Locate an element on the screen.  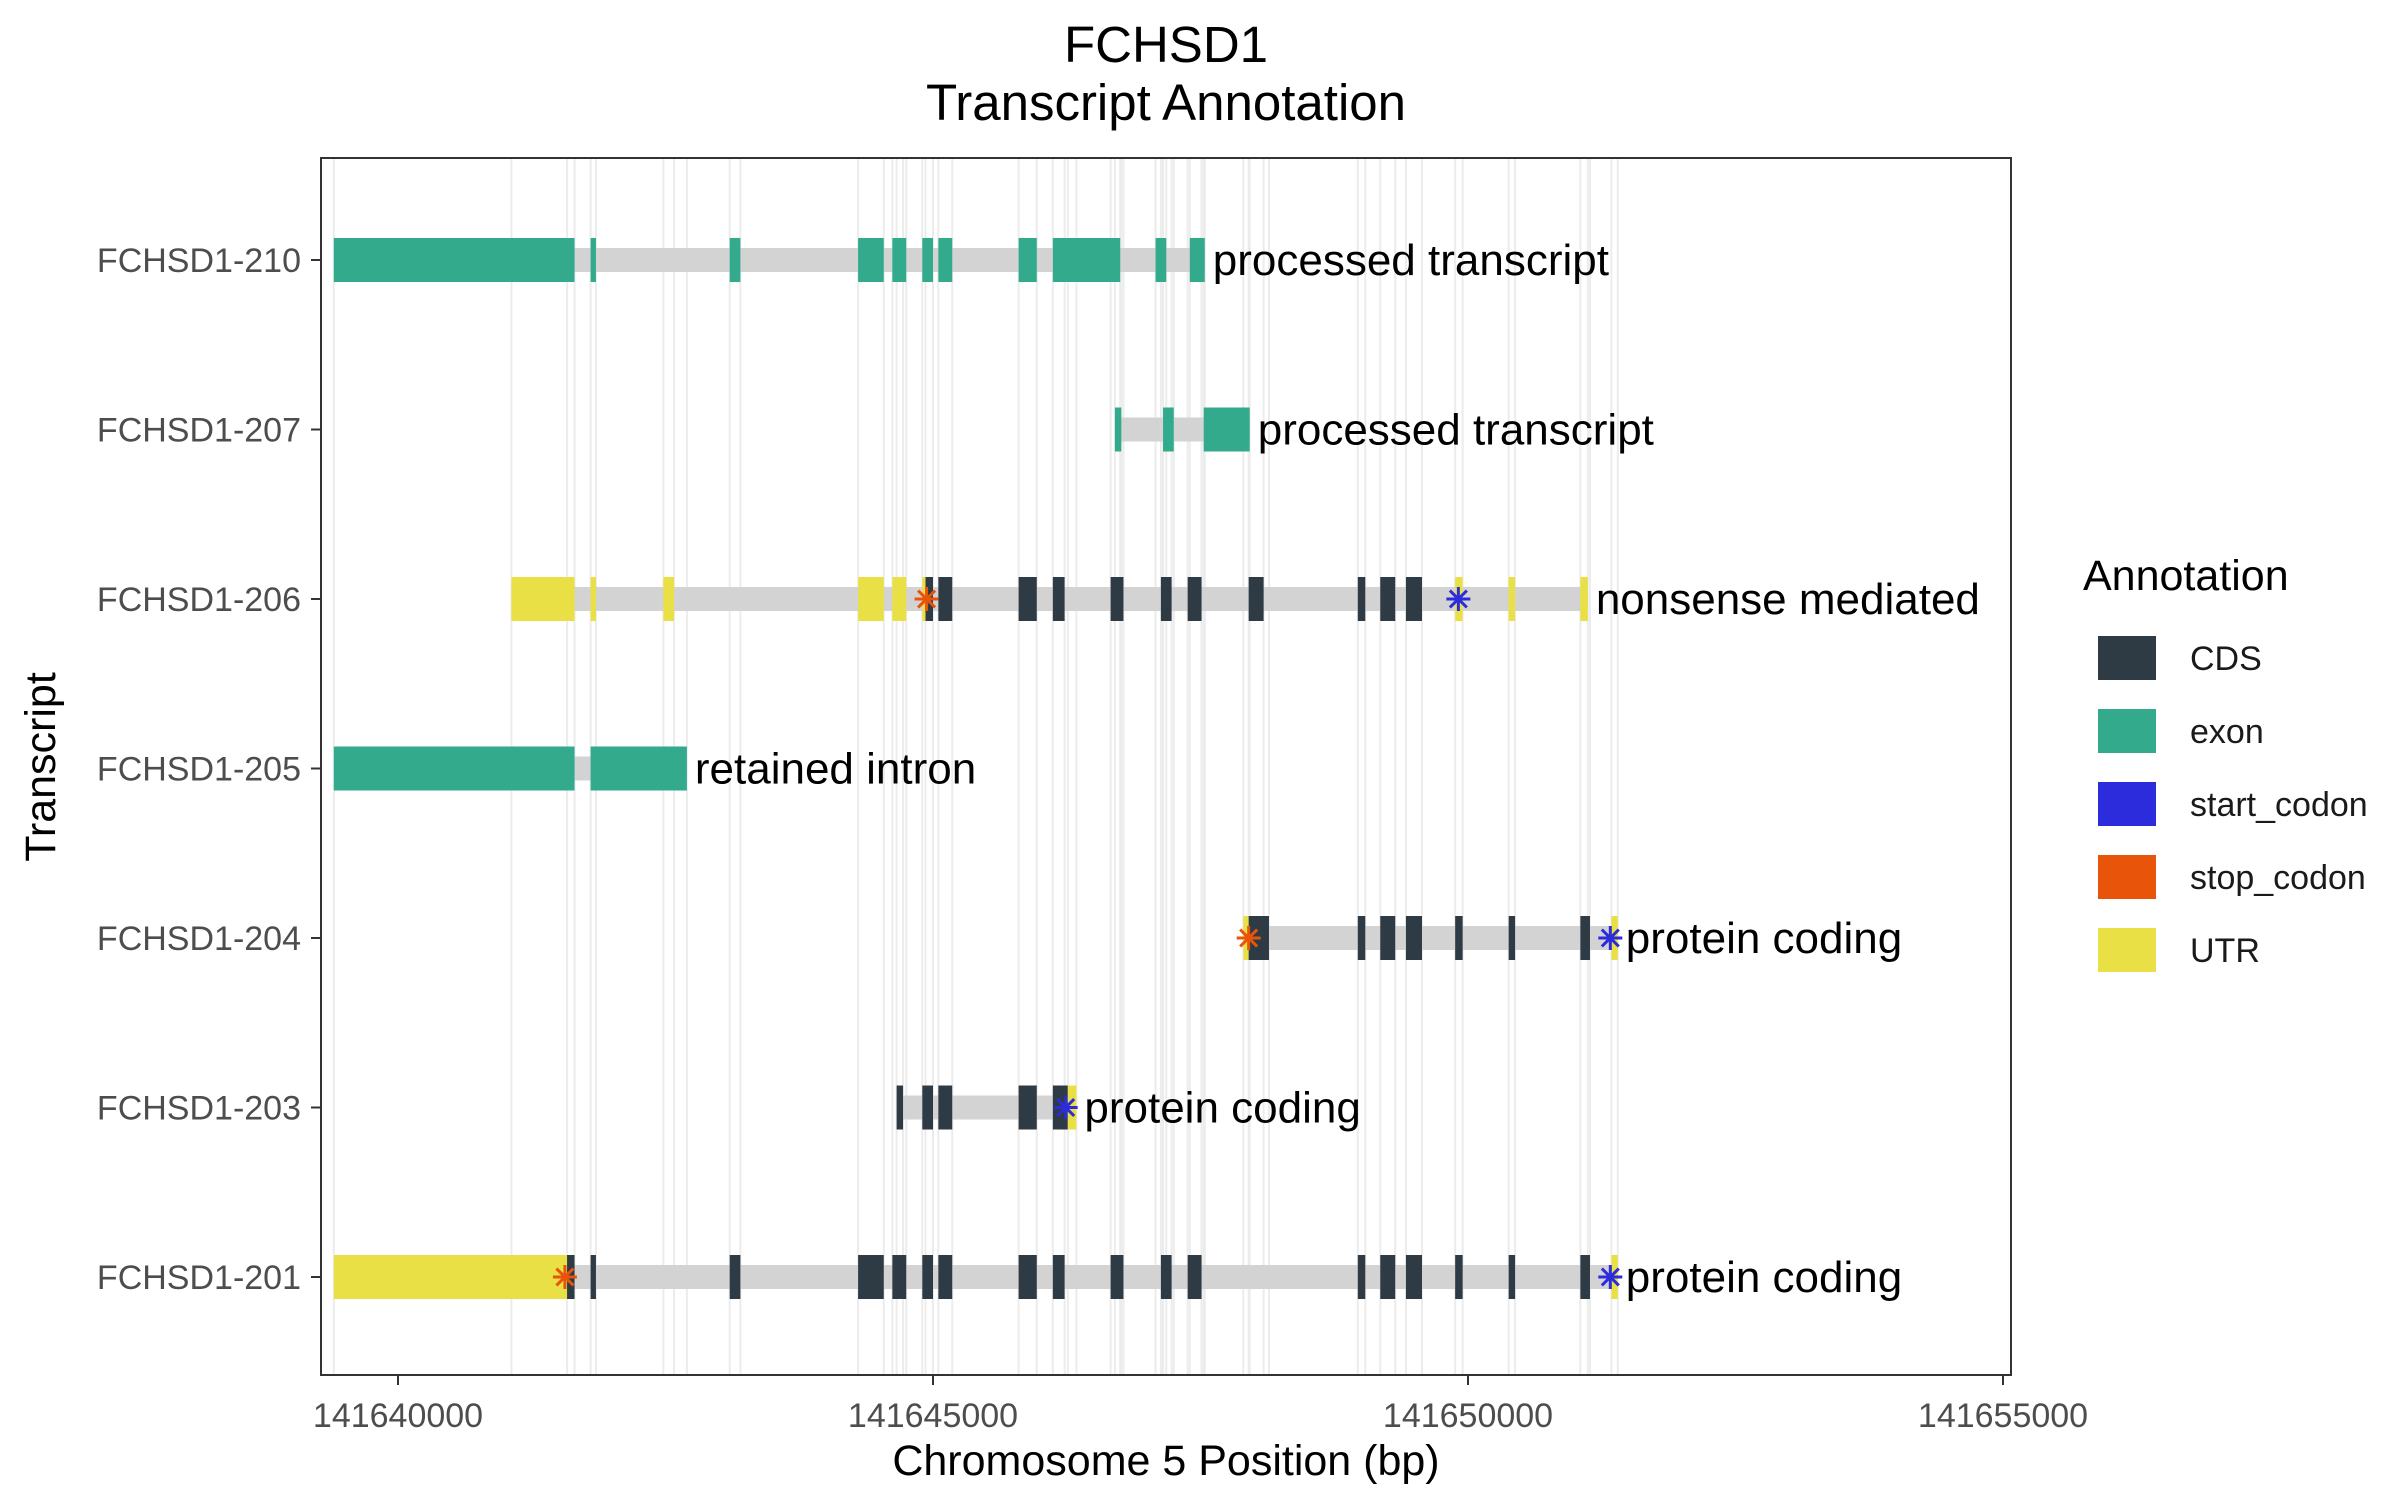
intron-line is located at coordinates (1430, 938).